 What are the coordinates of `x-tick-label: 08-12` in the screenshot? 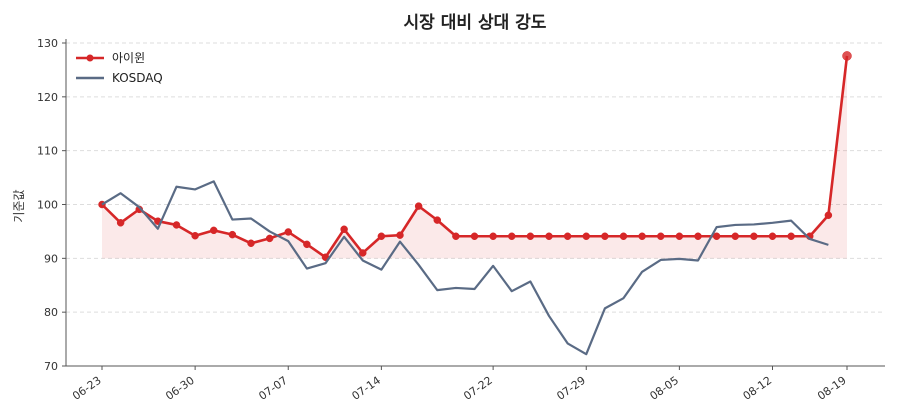 It's located at (758, 388).